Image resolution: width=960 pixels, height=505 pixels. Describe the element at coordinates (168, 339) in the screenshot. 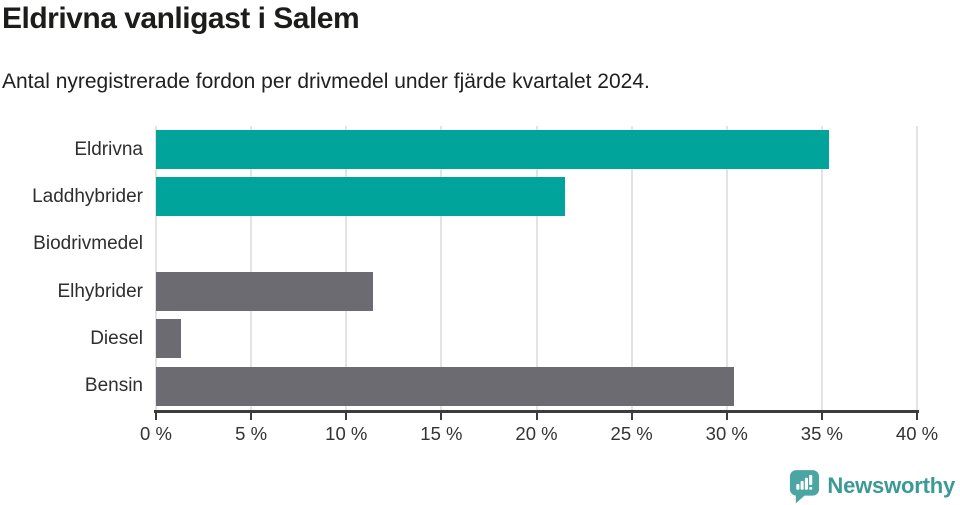

I see `bar-diesel` at that location.